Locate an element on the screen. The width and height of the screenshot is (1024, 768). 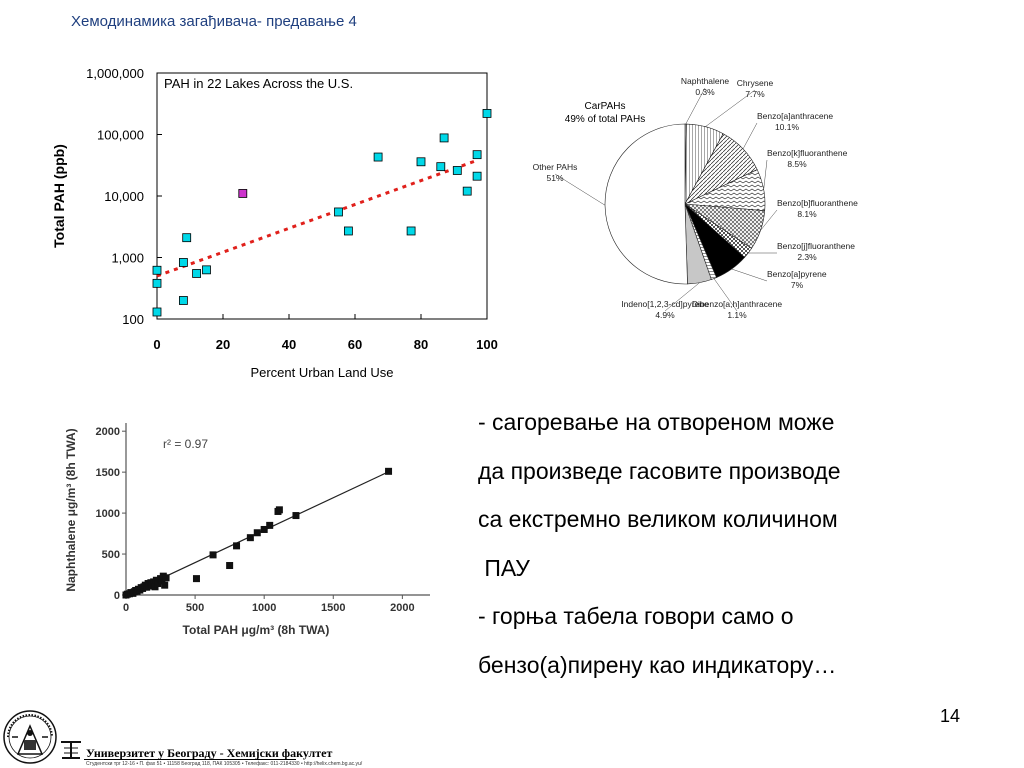
chart-title: PAH in 22 Lakes Across the U.S. is located at coordinates (258, 83).